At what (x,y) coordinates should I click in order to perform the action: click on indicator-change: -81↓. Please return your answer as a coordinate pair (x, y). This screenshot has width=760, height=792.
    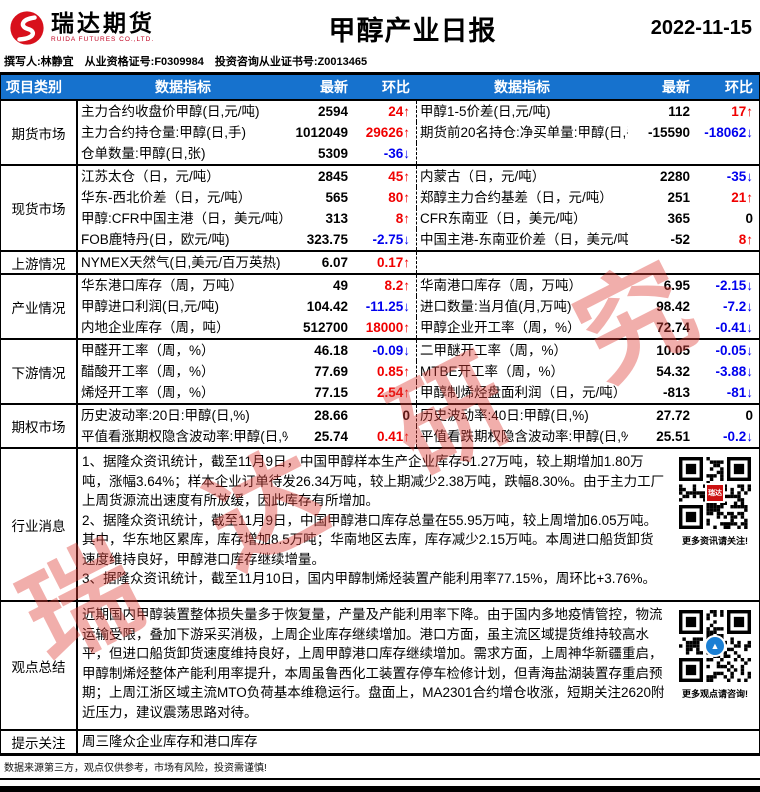
    Looking at the image, I should click on (739, 392).